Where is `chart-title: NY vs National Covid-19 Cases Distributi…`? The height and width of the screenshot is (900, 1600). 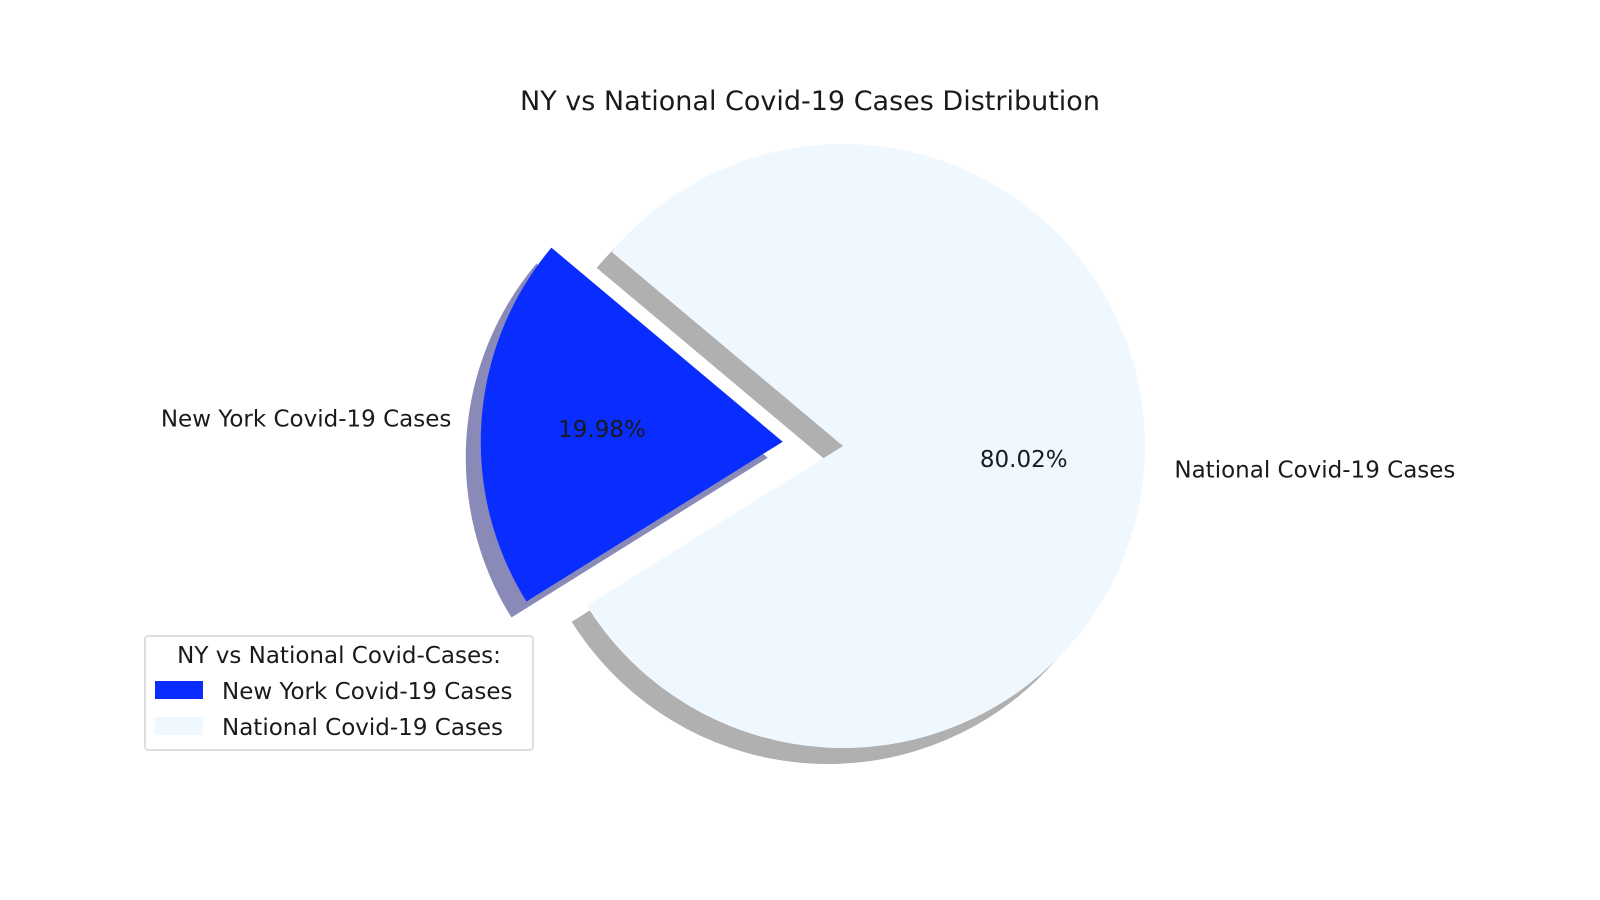
chart-title: NY vs National Covid-19 Cases Distributi… is located at coordinates (810, 101).